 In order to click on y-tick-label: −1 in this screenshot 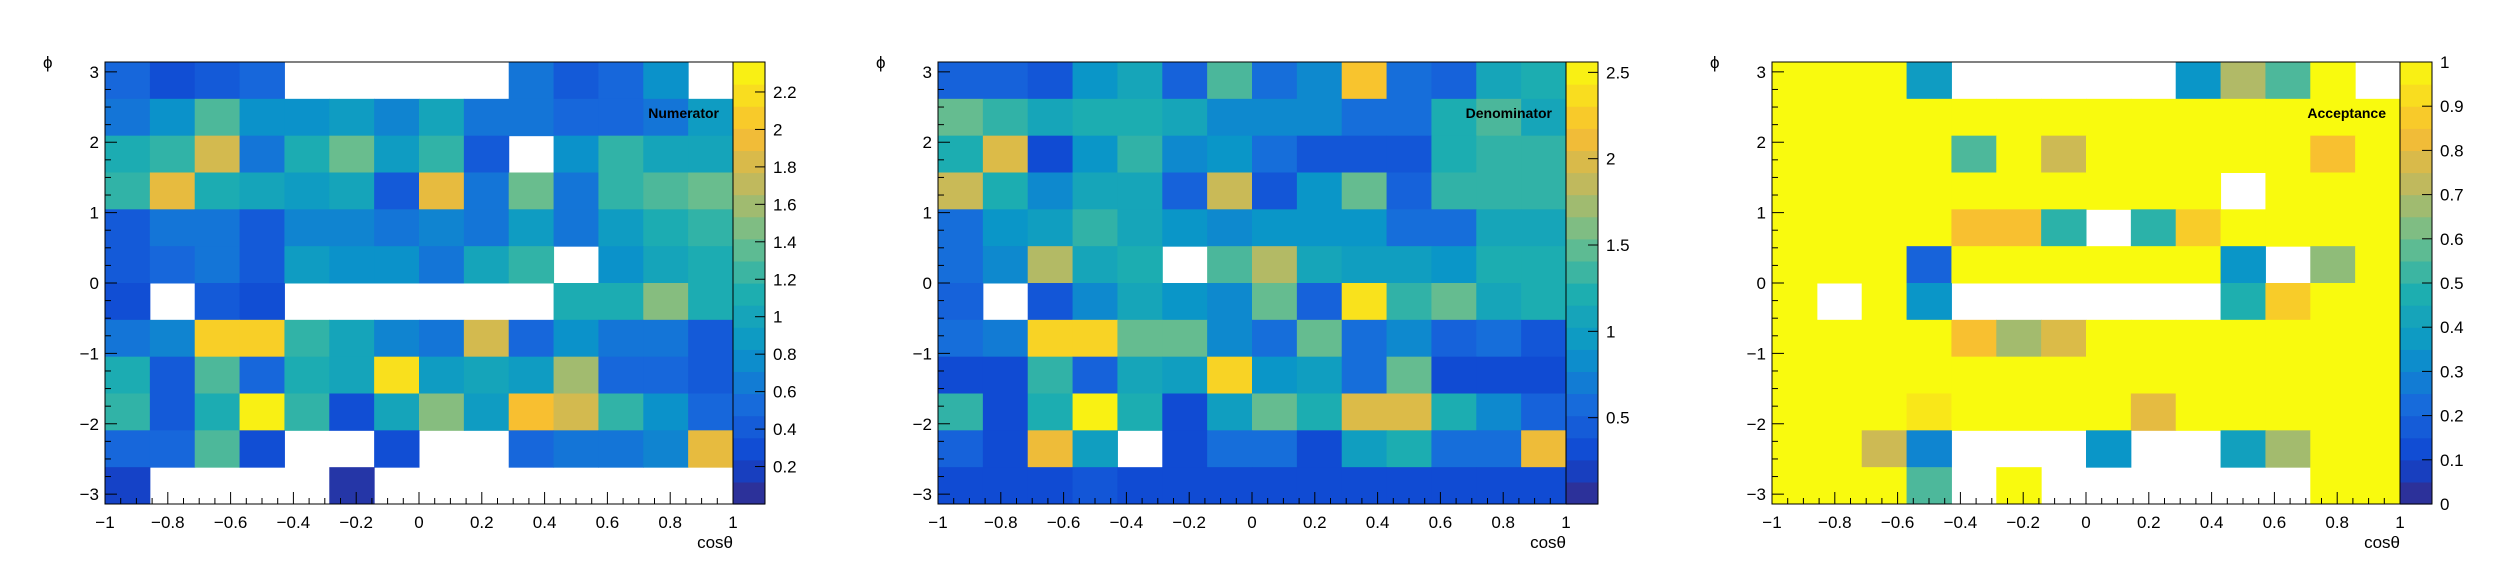, I will do `click(1756, 353)`.